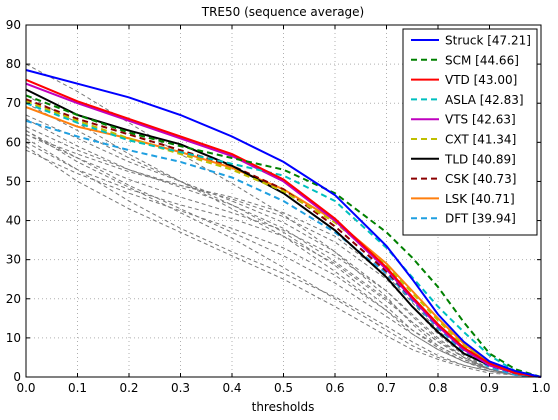 This screenshot has width=558, height=420. Describe the element at coordinates (77, 388) in the screenshot. I see `x-tick-label: 0.1` at that location.